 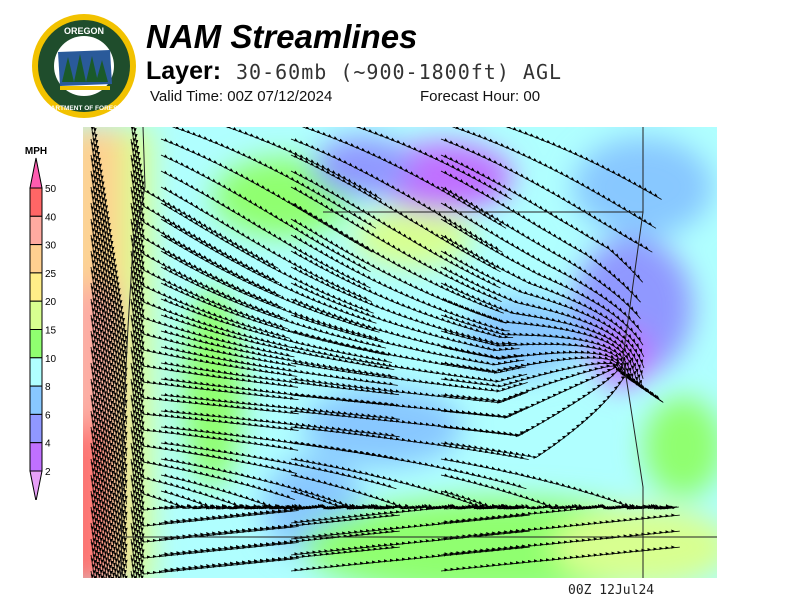 I want to click on legend-label: 40, so click(x=51, y=217).